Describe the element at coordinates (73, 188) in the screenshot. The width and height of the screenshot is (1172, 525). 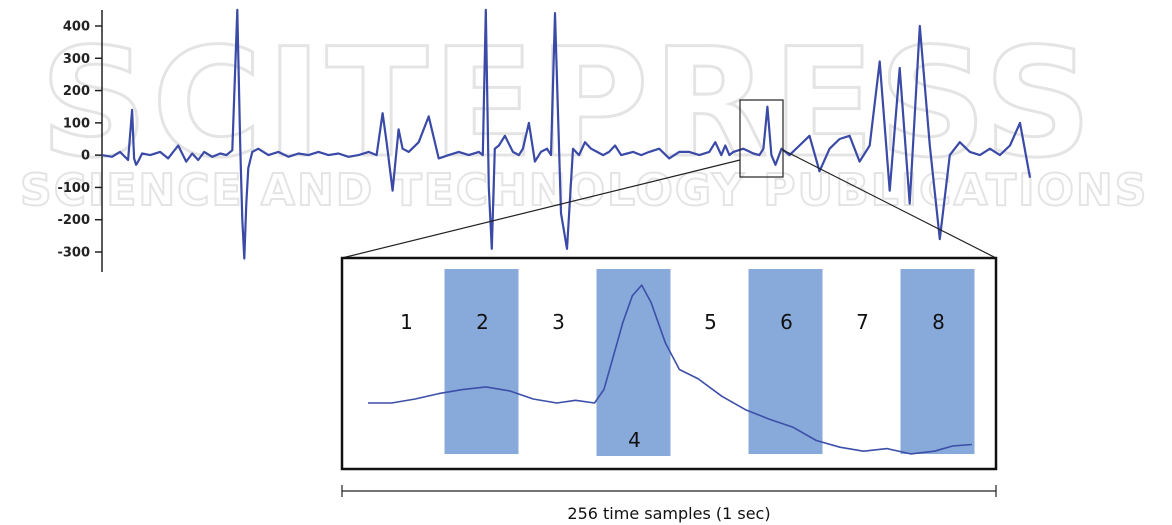
I see `y-tick-label: -100` at that location.